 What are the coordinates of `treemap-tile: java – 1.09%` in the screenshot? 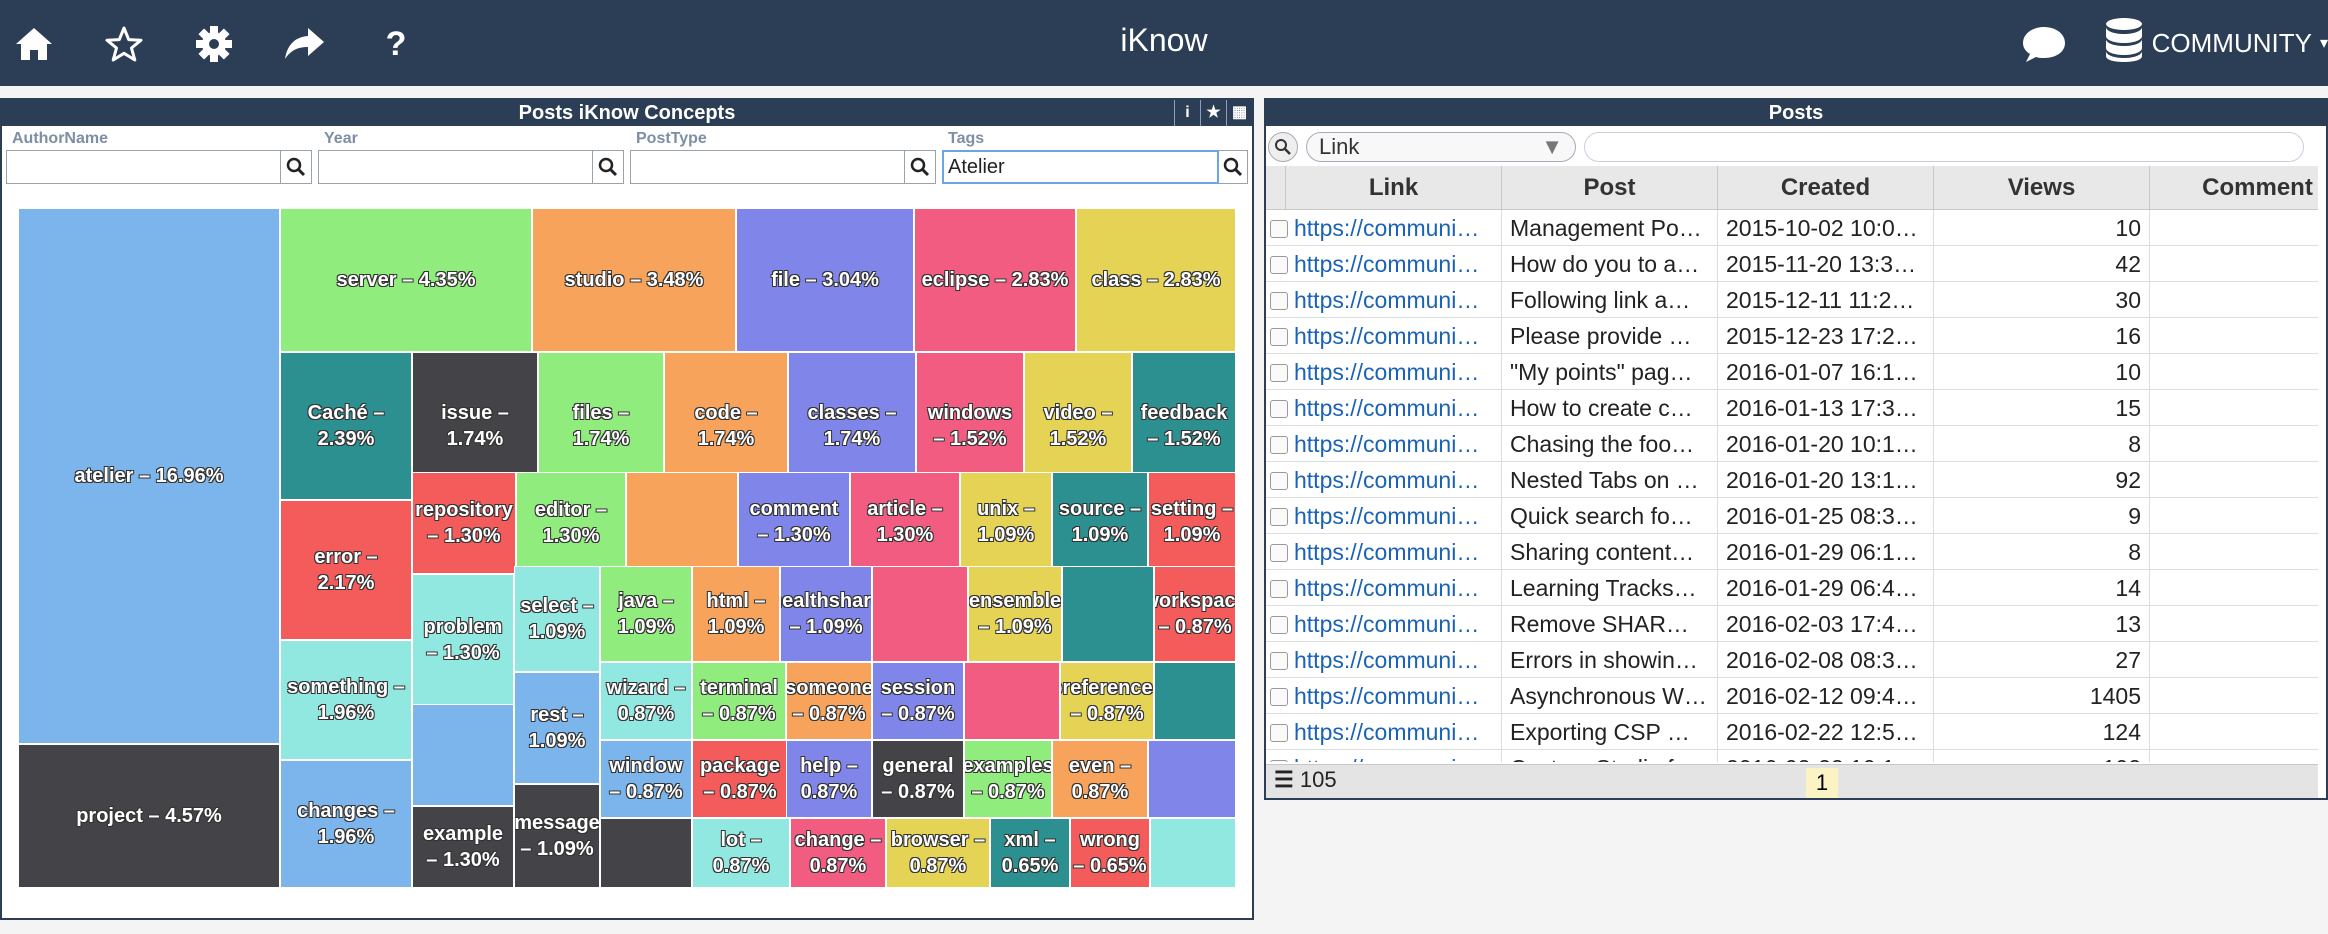 It's located at (646, 614).